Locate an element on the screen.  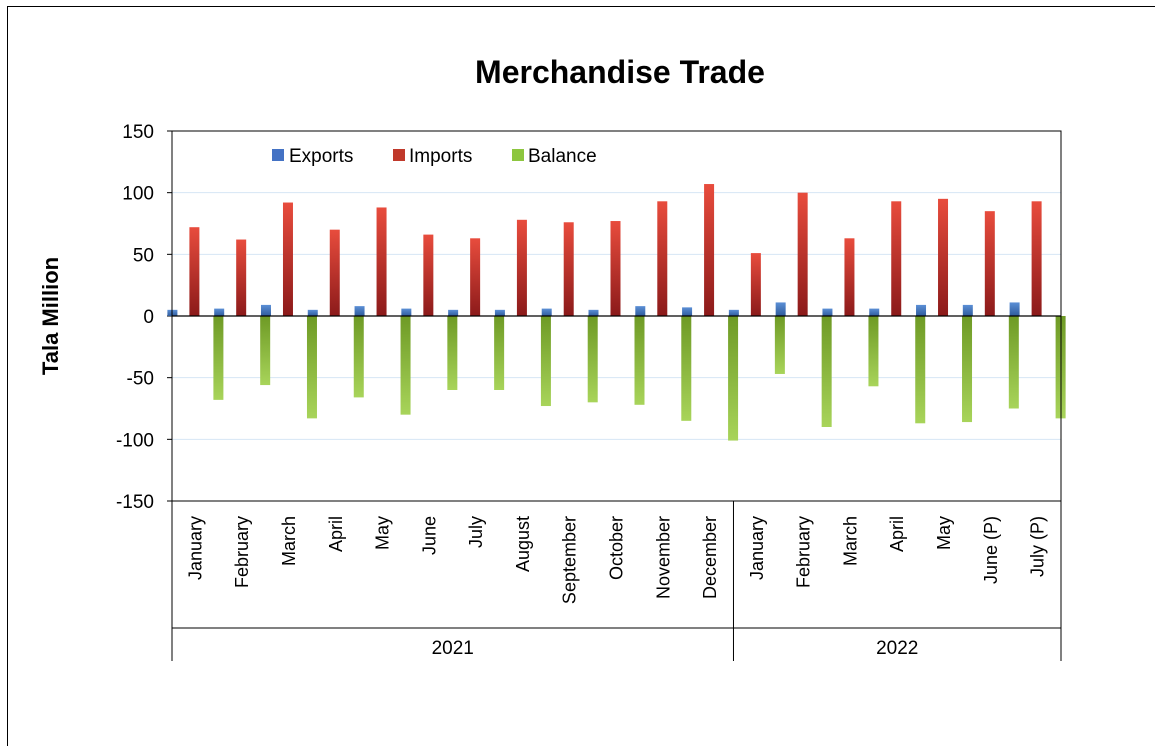
y-tick-label: 100 is located at coordinates (138, 194).